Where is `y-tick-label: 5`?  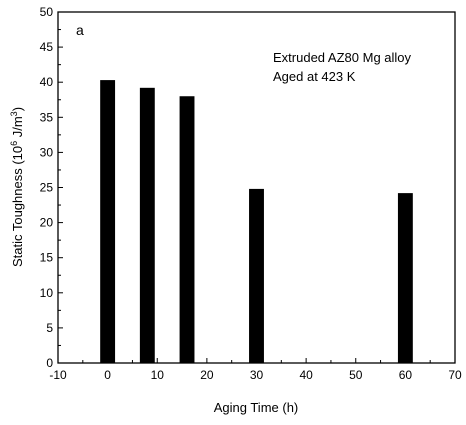 y-tick-label: 5 is located at coordinates (49, 328).